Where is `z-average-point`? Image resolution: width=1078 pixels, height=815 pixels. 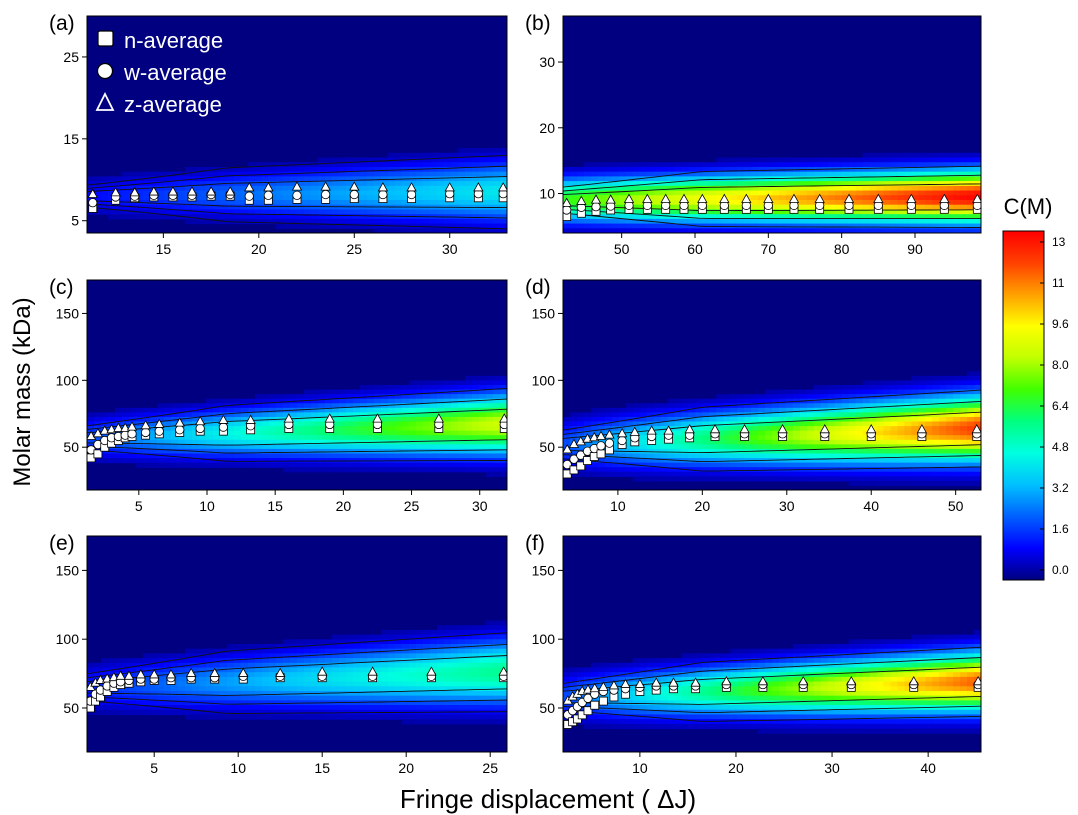
z-average-point is located at coordinates (647, 198).